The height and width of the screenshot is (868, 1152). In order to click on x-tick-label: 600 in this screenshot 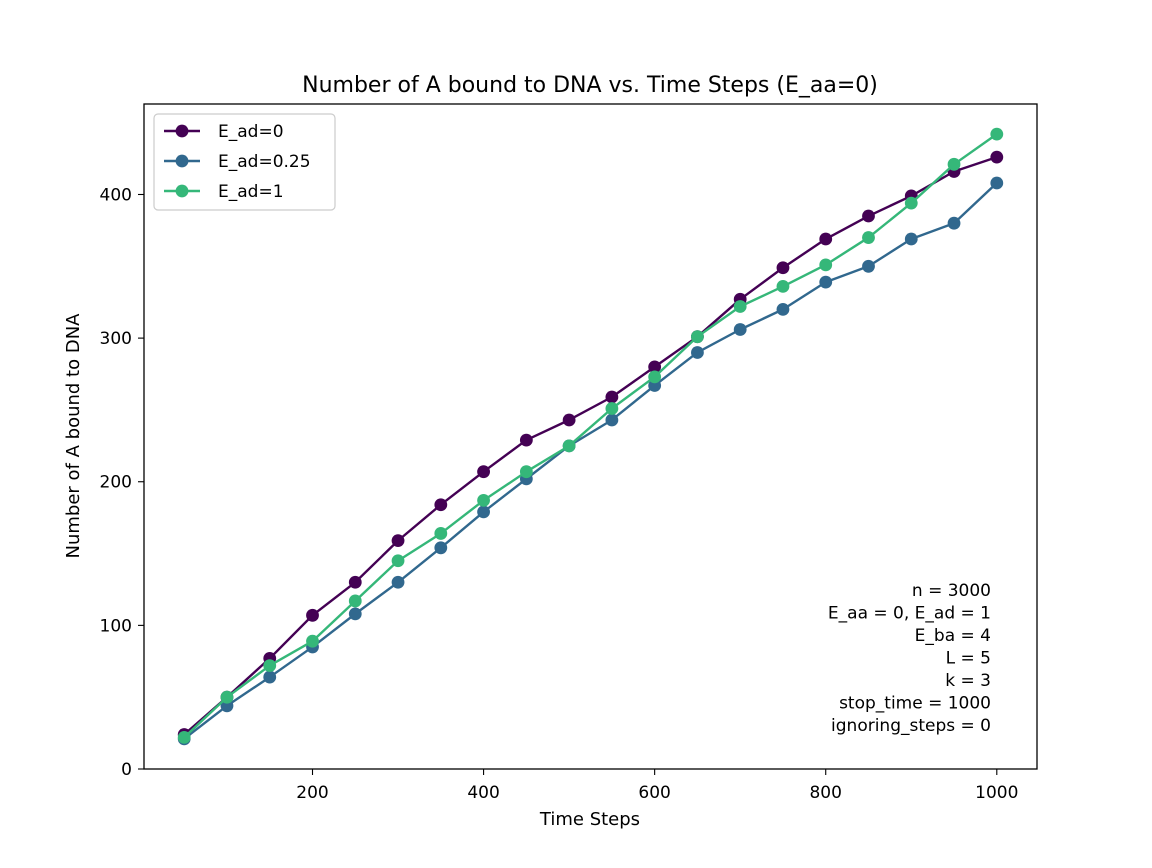, I will do `click(654, 793)`.